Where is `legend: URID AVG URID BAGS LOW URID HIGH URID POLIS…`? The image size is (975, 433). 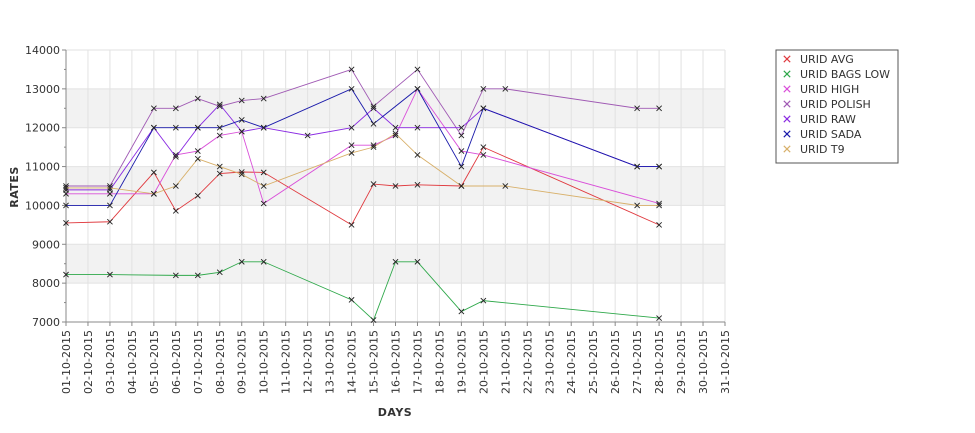
legend: URID AVG URID BAGS LOW URID HIGH URID POLIS… is located at coordinates (837, 106).